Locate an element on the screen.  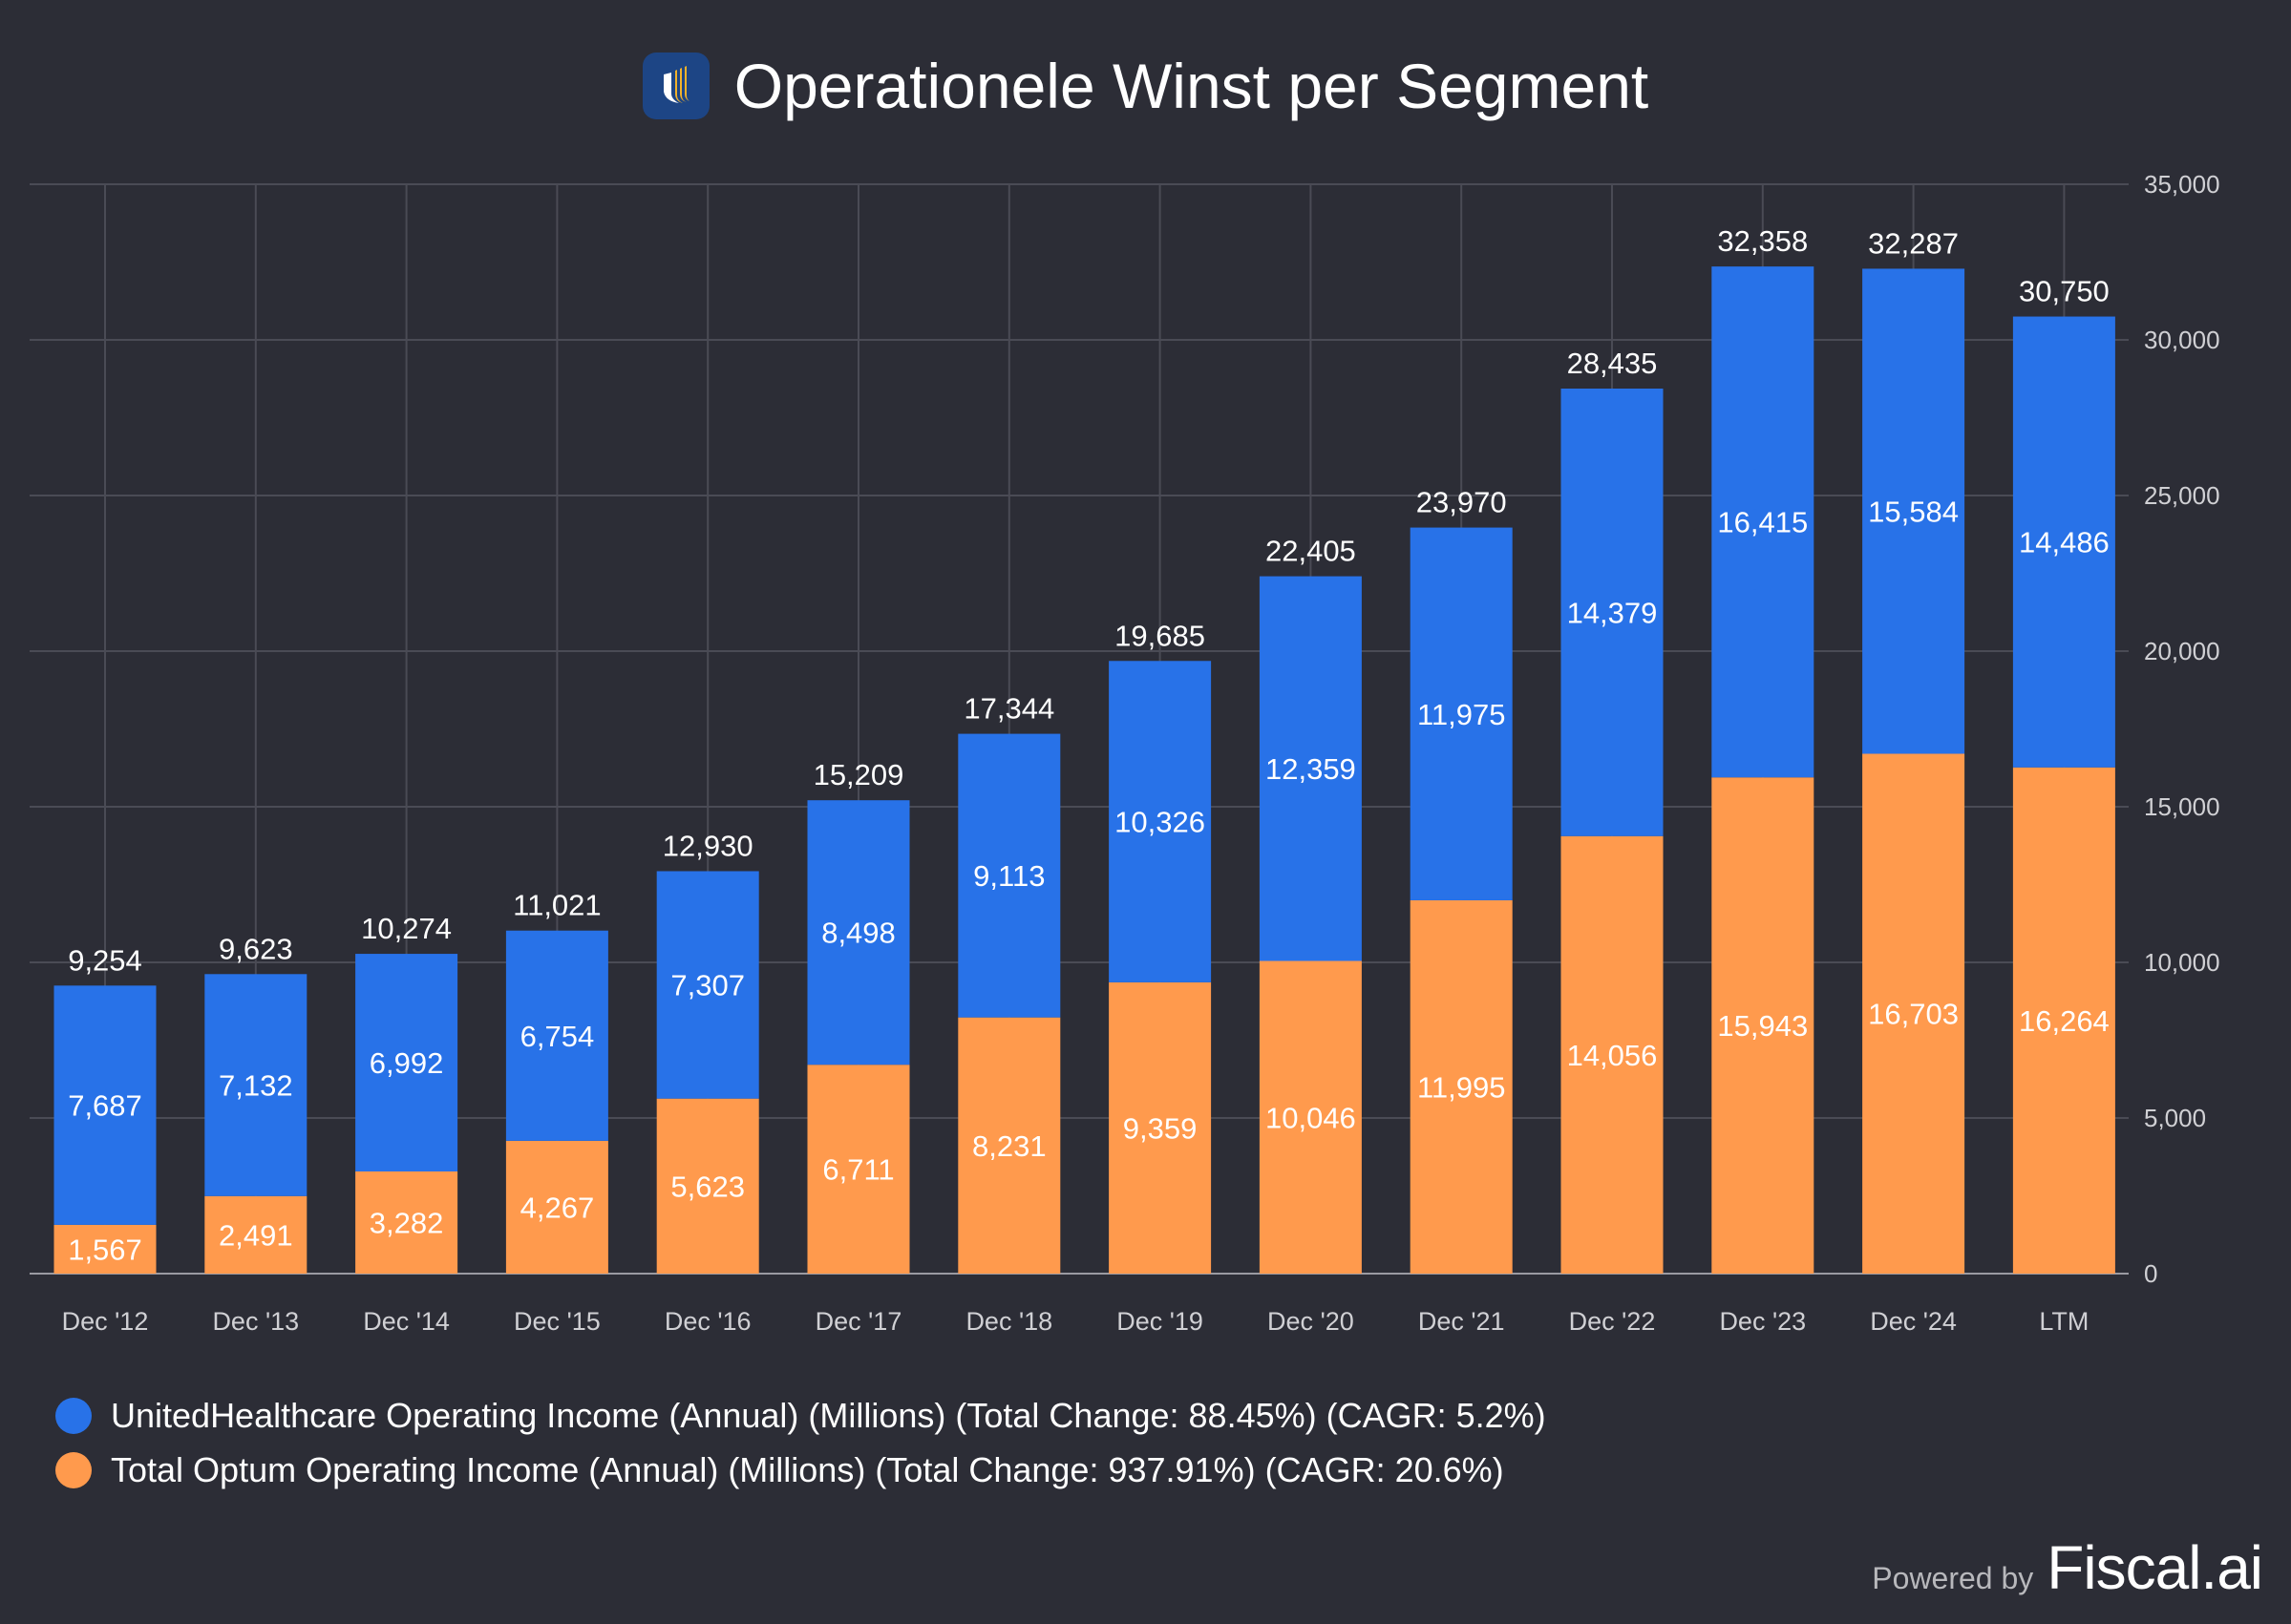
segment-value-label: 15,584 is located at coordinates (1913, 511).